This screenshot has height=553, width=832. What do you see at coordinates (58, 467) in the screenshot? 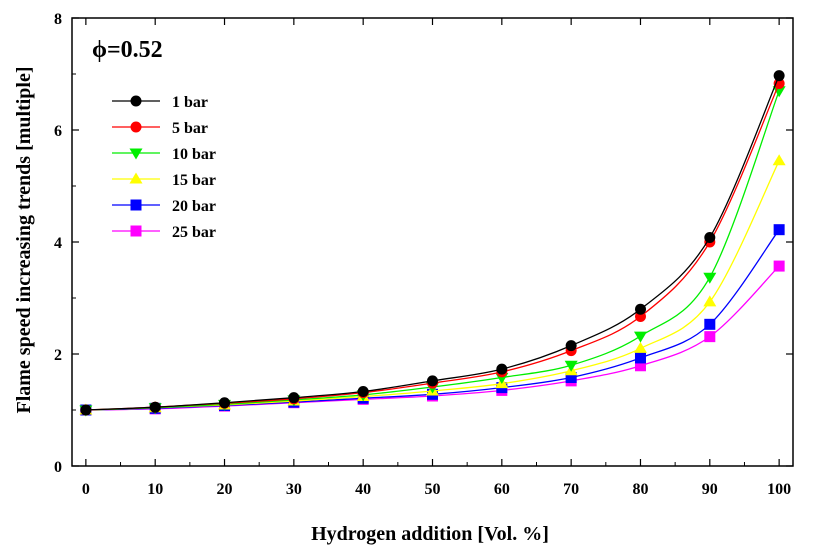
I see `y-tick-label: 0` at bounding box center [58, 467].